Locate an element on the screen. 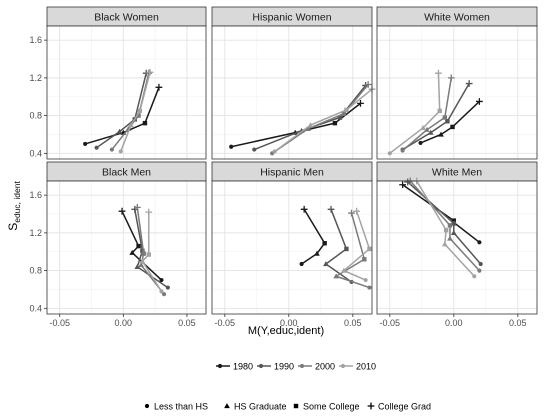  y-tick-label: 0.8 is located at coordinates (35, 116).